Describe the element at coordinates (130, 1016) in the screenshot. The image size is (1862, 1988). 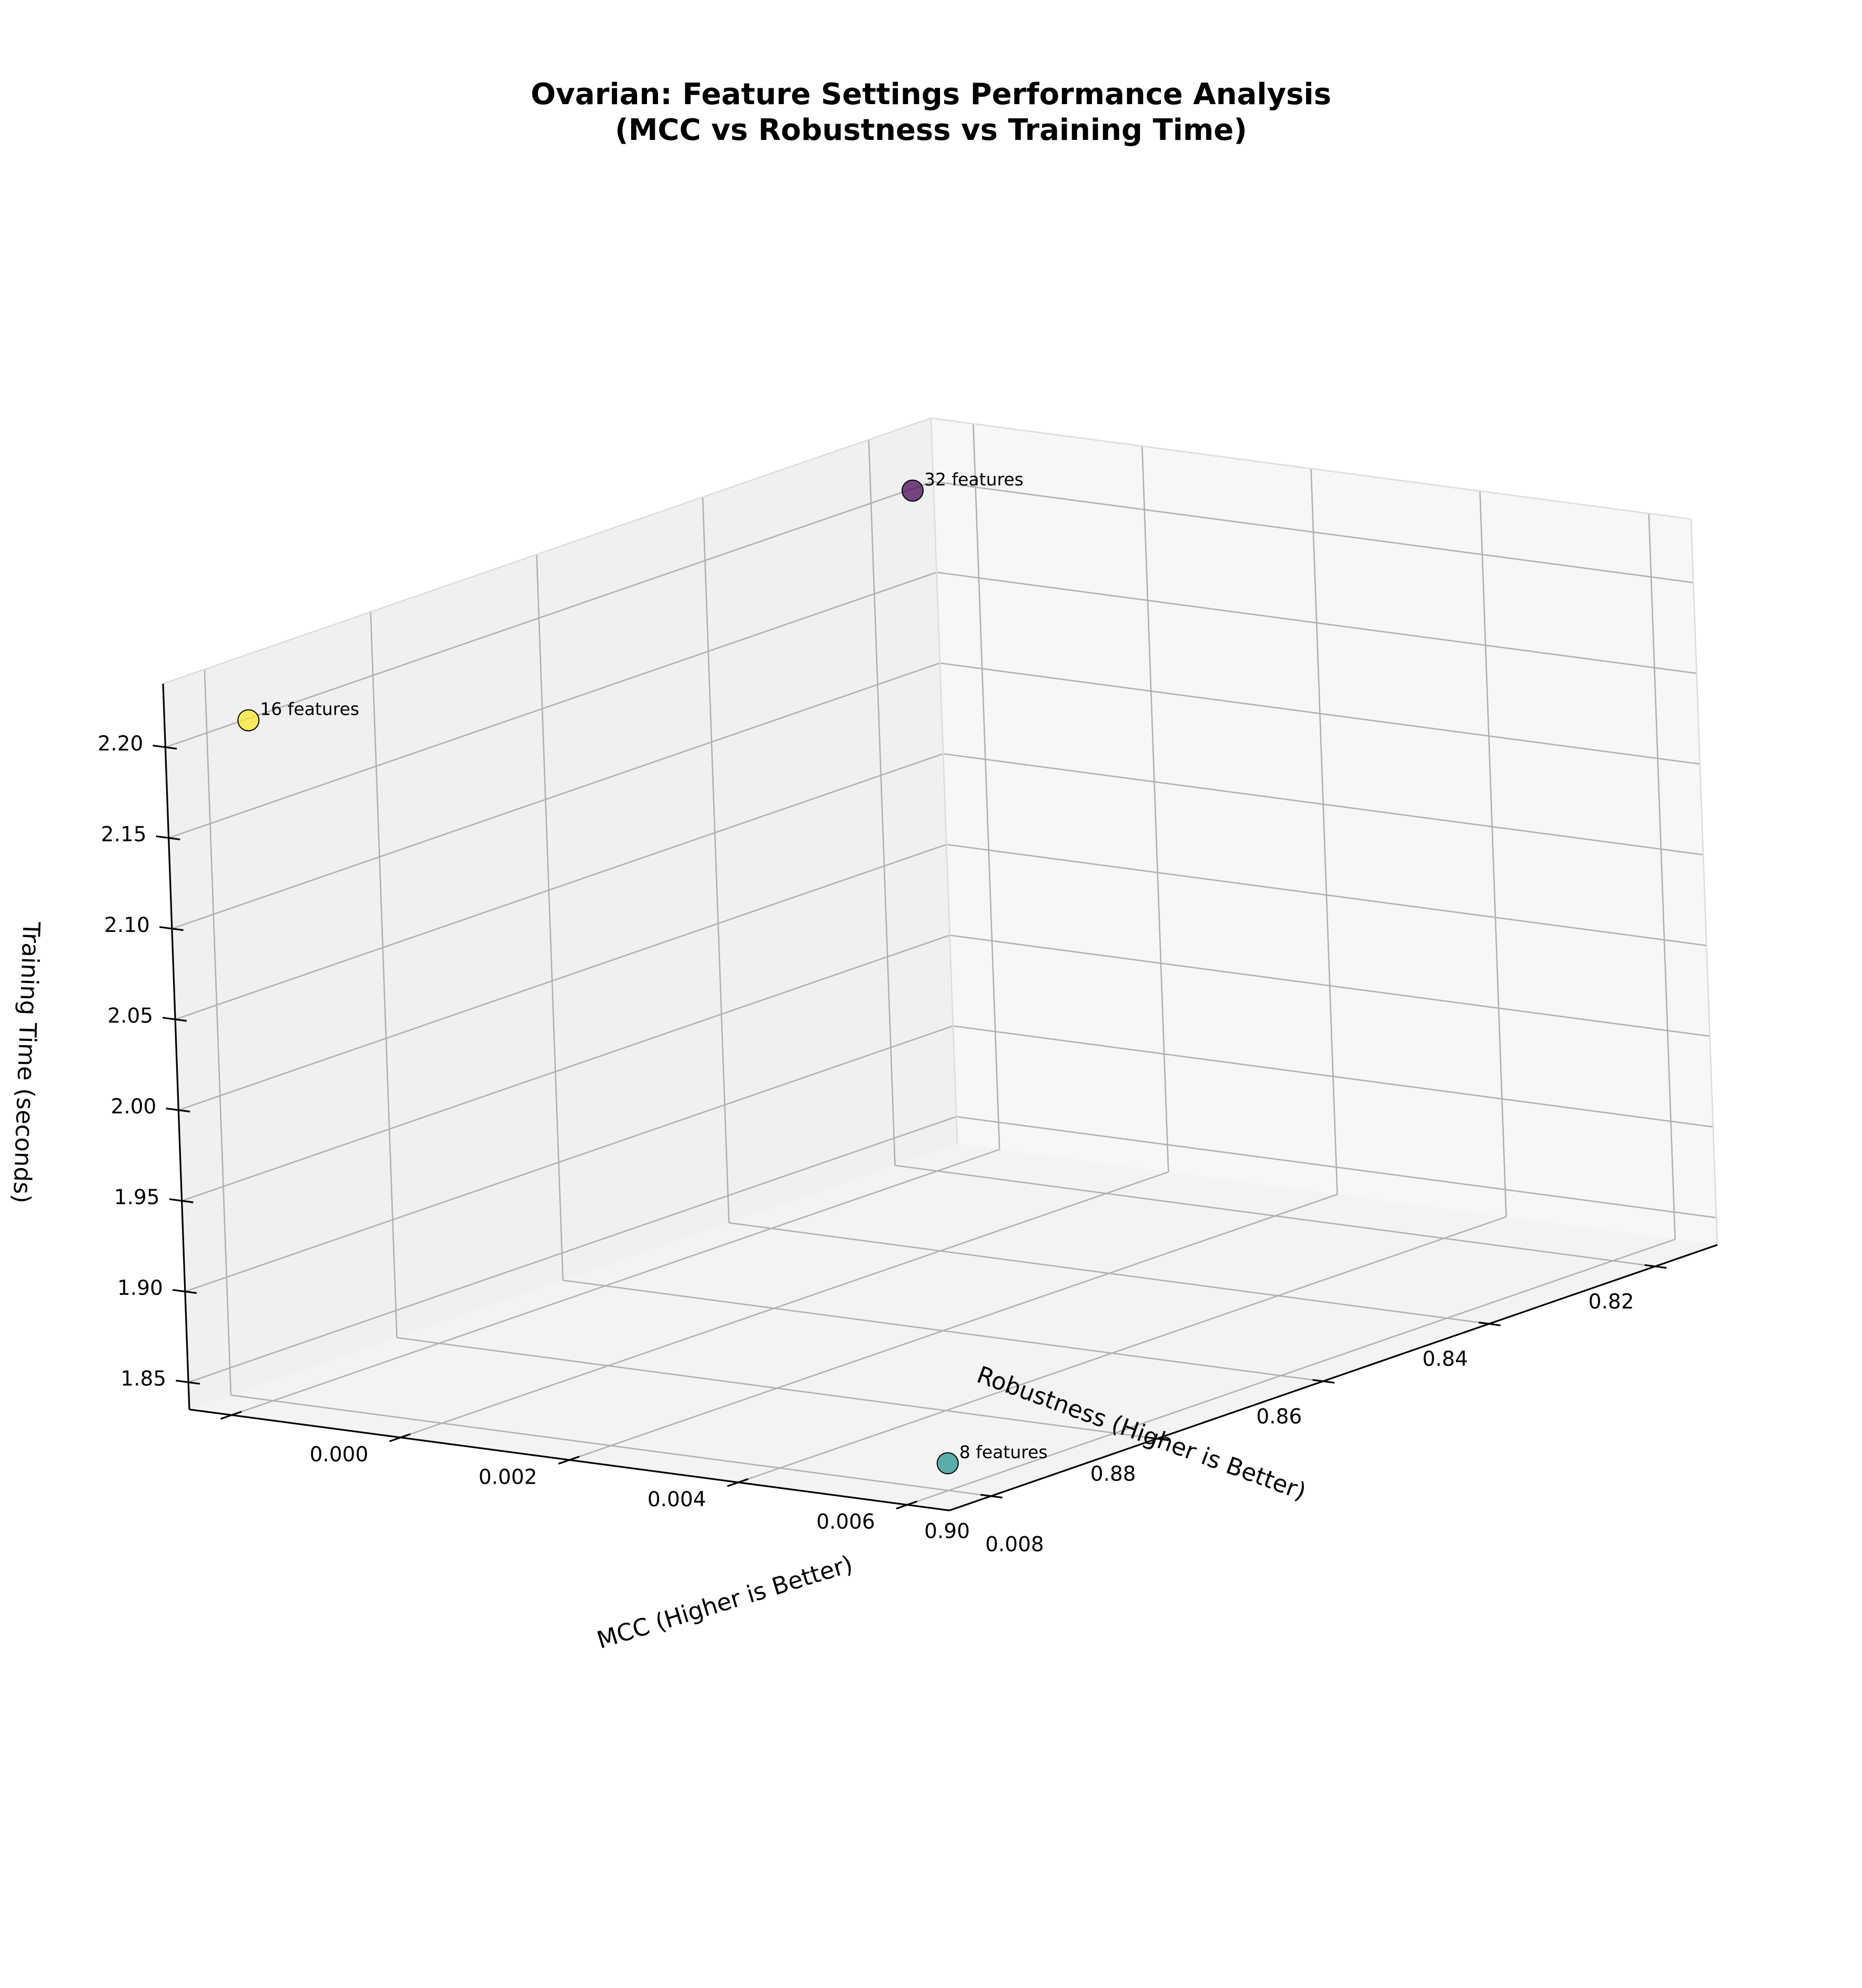
I see `z-tick-label: 2.05` at that location.